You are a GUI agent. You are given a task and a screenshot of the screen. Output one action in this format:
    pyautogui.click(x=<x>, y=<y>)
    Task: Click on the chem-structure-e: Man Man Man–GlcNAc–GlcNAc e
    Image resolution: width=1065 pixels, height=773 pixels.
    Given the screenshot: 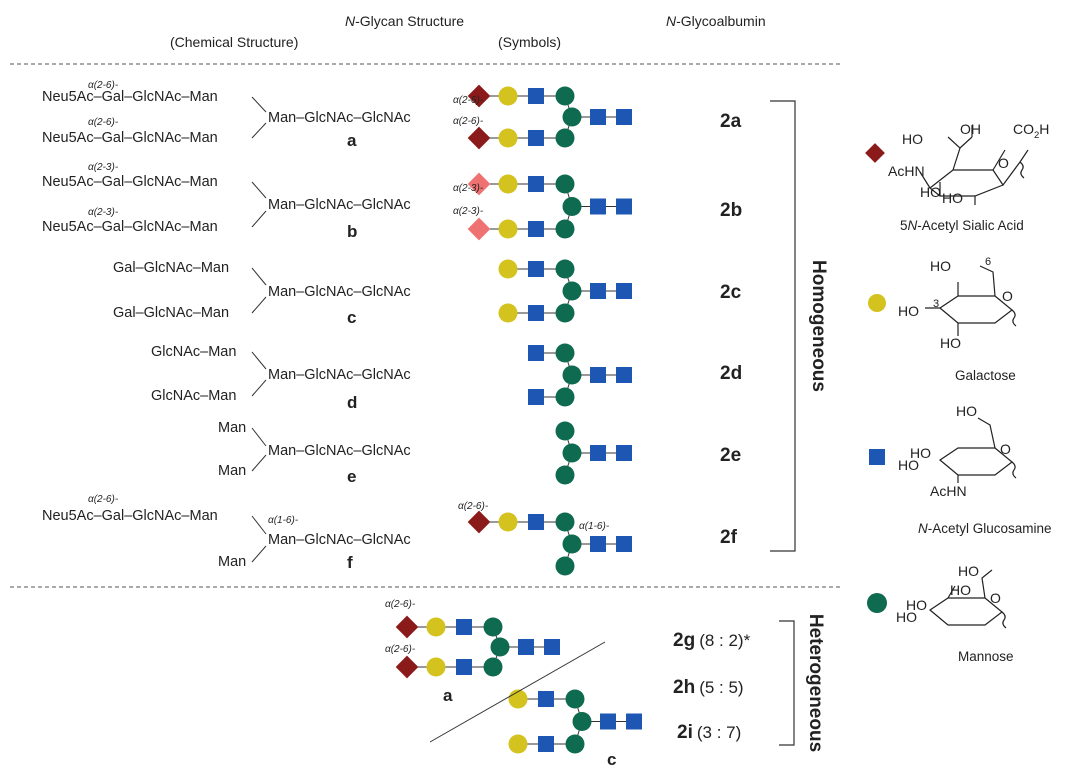 What is the action you would take?
    pyautogui.click(x=314, y=453)
    